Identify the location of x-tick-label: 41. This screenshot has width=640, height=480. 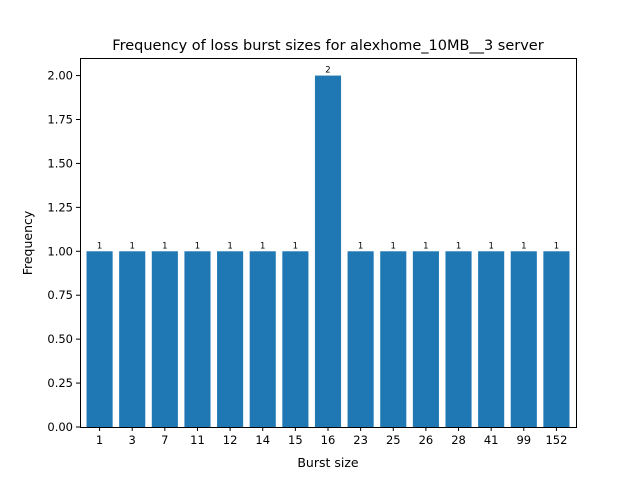
(491, 440).